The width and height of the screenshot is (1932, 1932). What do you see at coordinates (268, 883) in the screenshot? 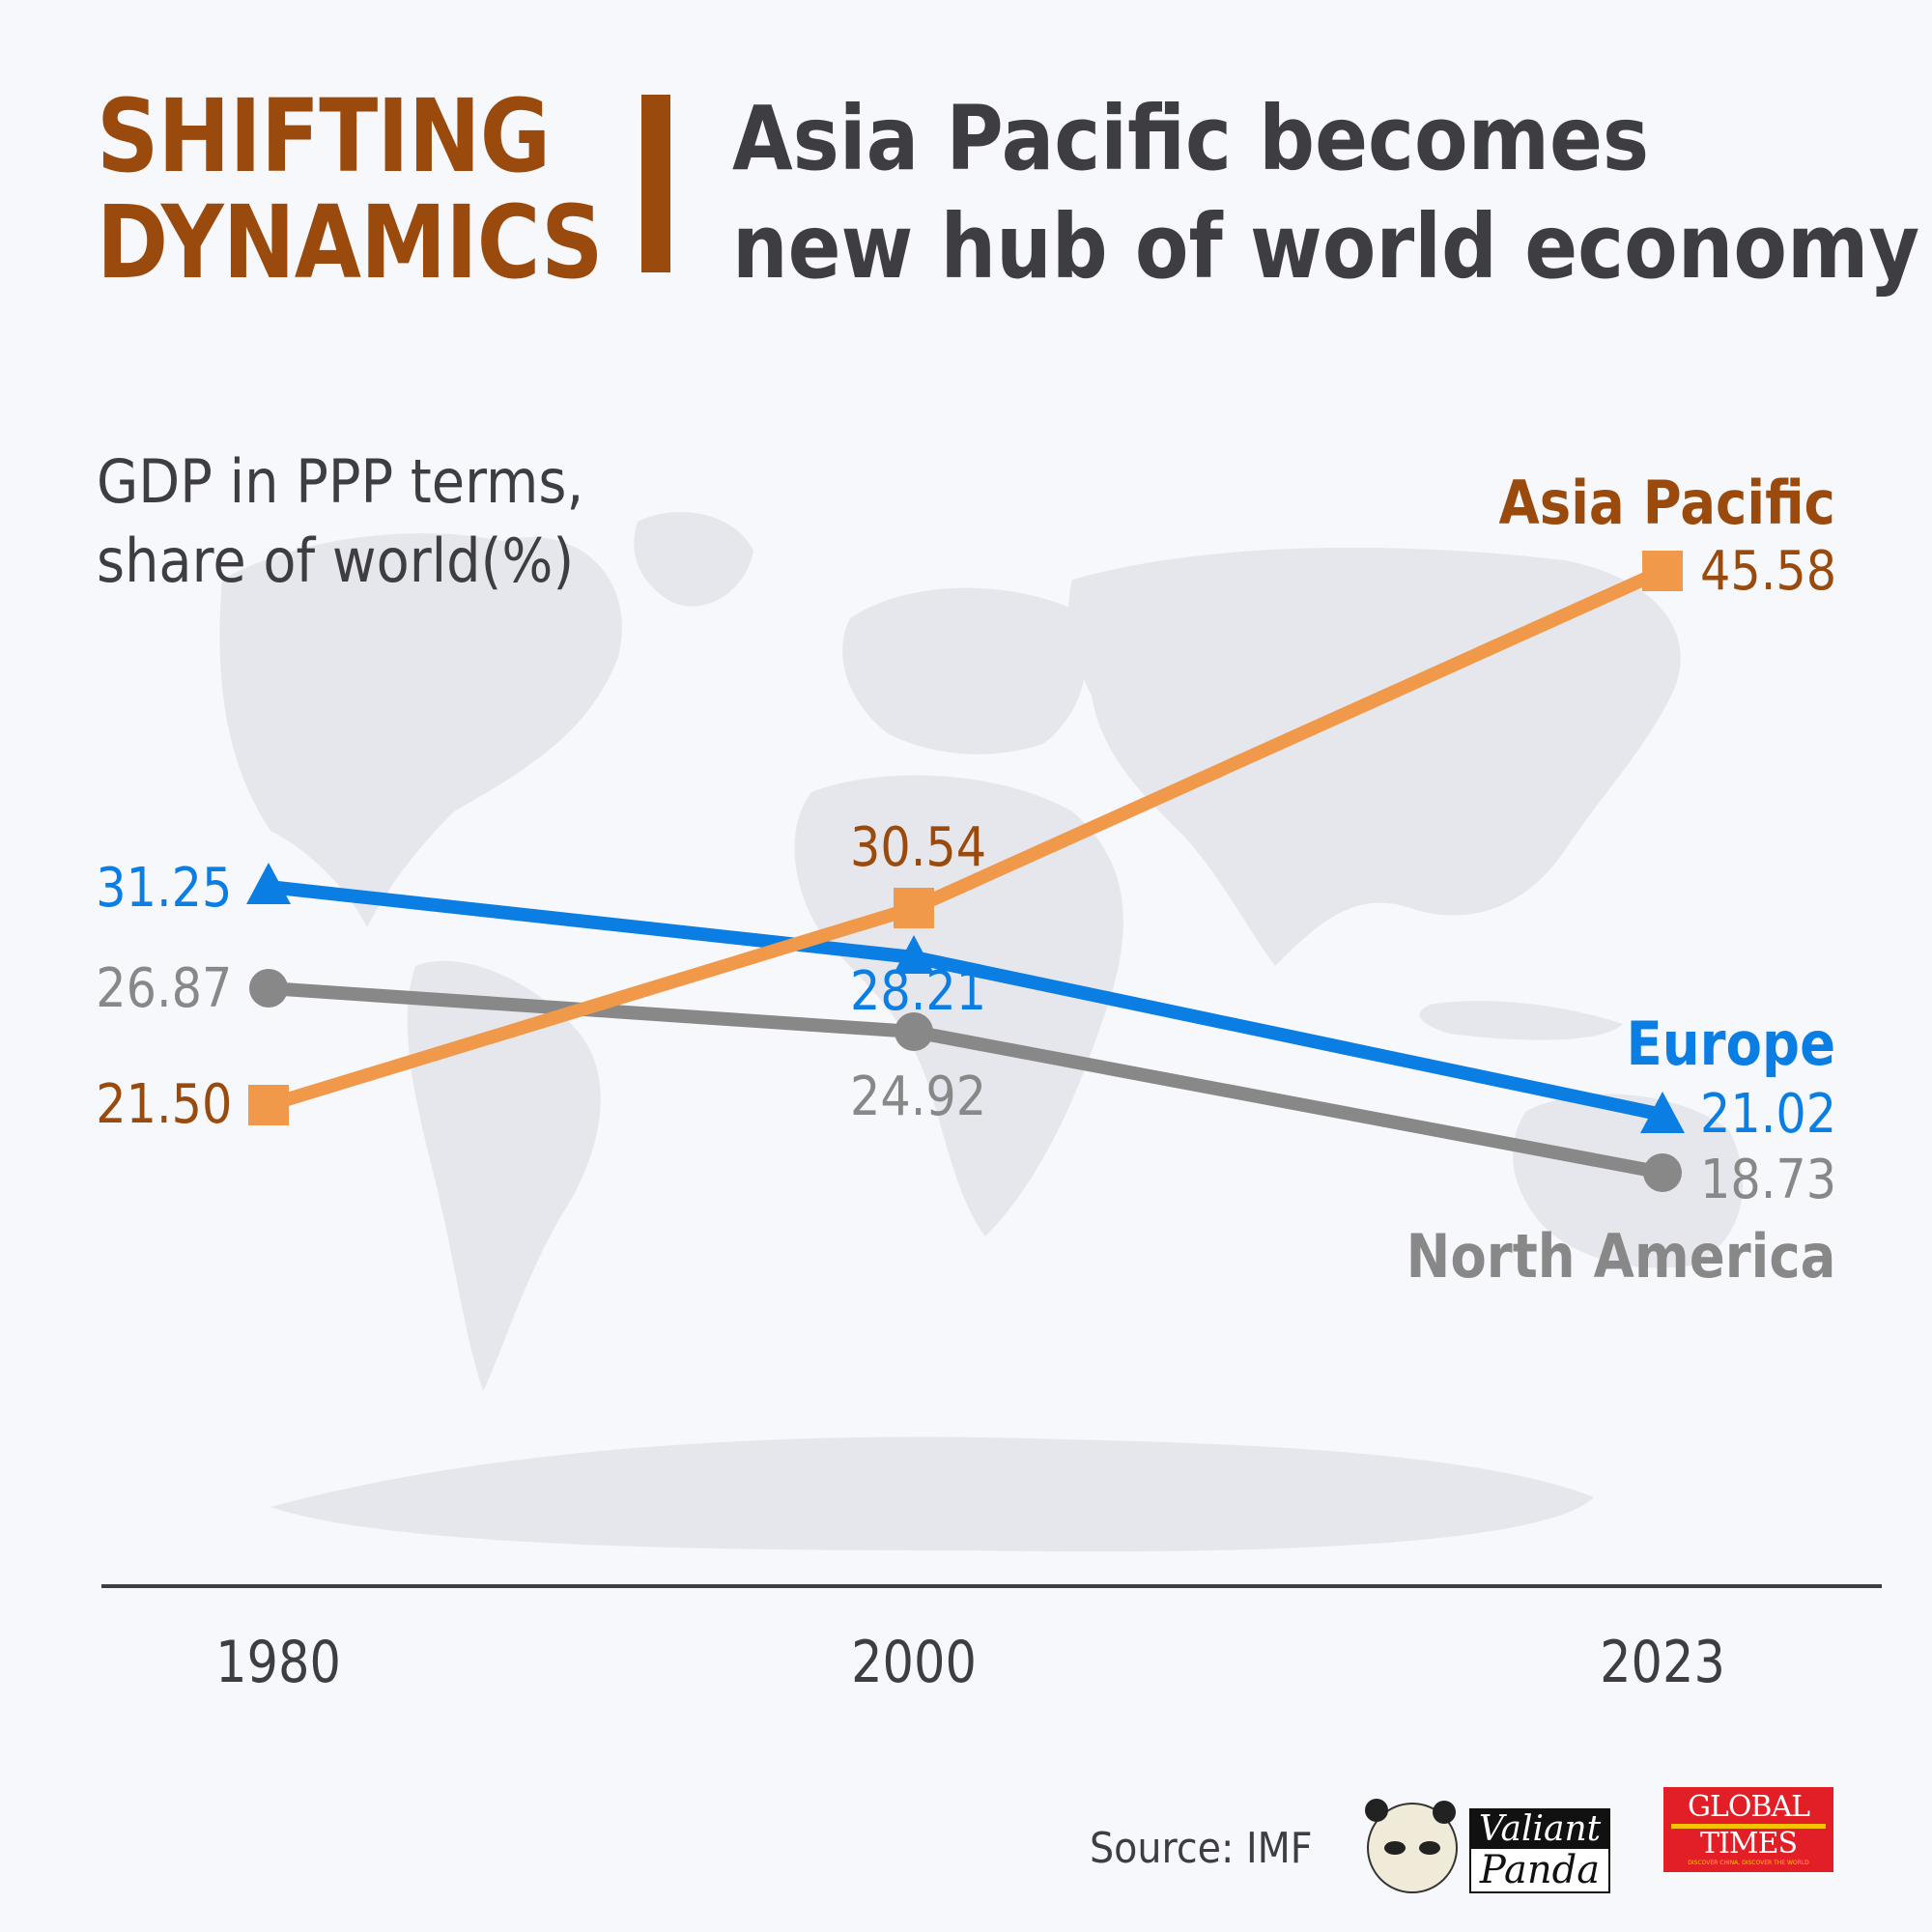
I see `europe-marker-1980` at bounding box center [268, 883].